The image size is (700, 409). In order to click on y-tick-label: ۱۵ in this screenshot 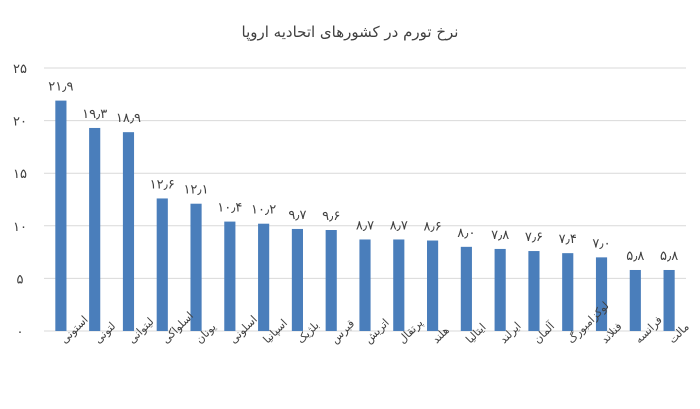, I will do `click(20, 174)`.